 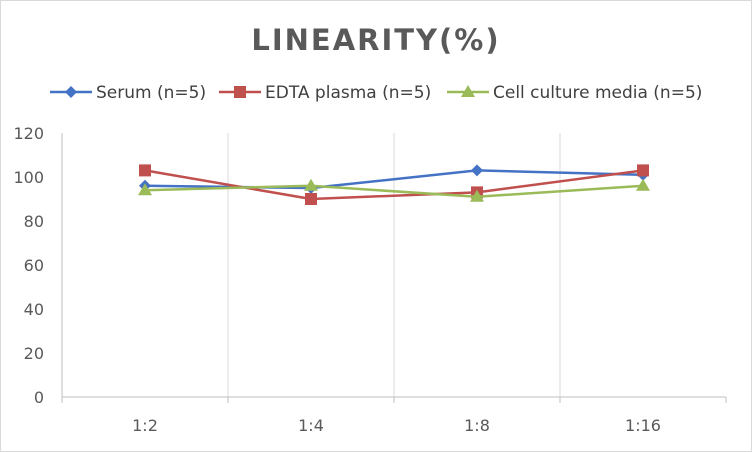 I want to click on y-tick-label: 20, so click(x=34, y=353).